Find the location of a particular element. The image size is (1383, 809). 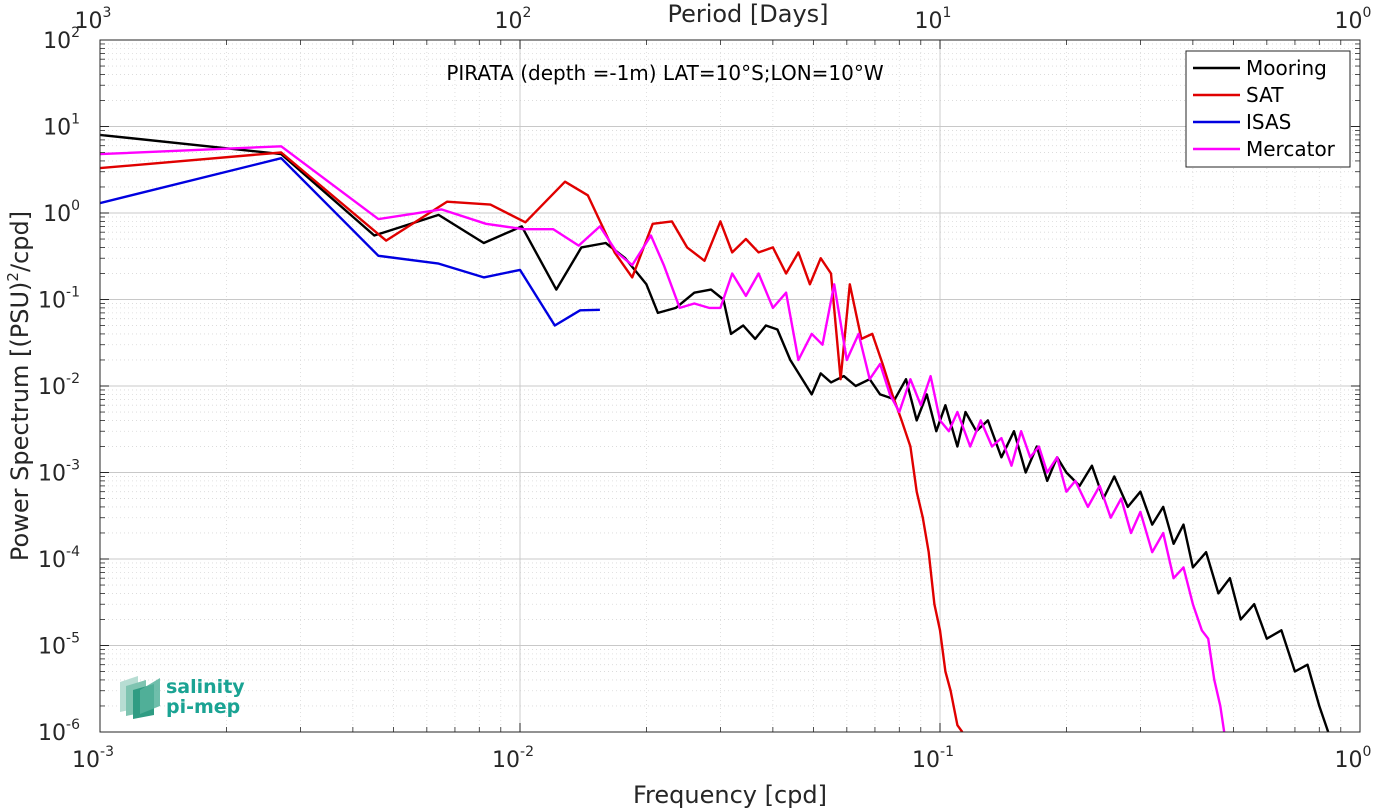

y-tick-label: 10⁻⁶ is located at coordinates (59, 731).